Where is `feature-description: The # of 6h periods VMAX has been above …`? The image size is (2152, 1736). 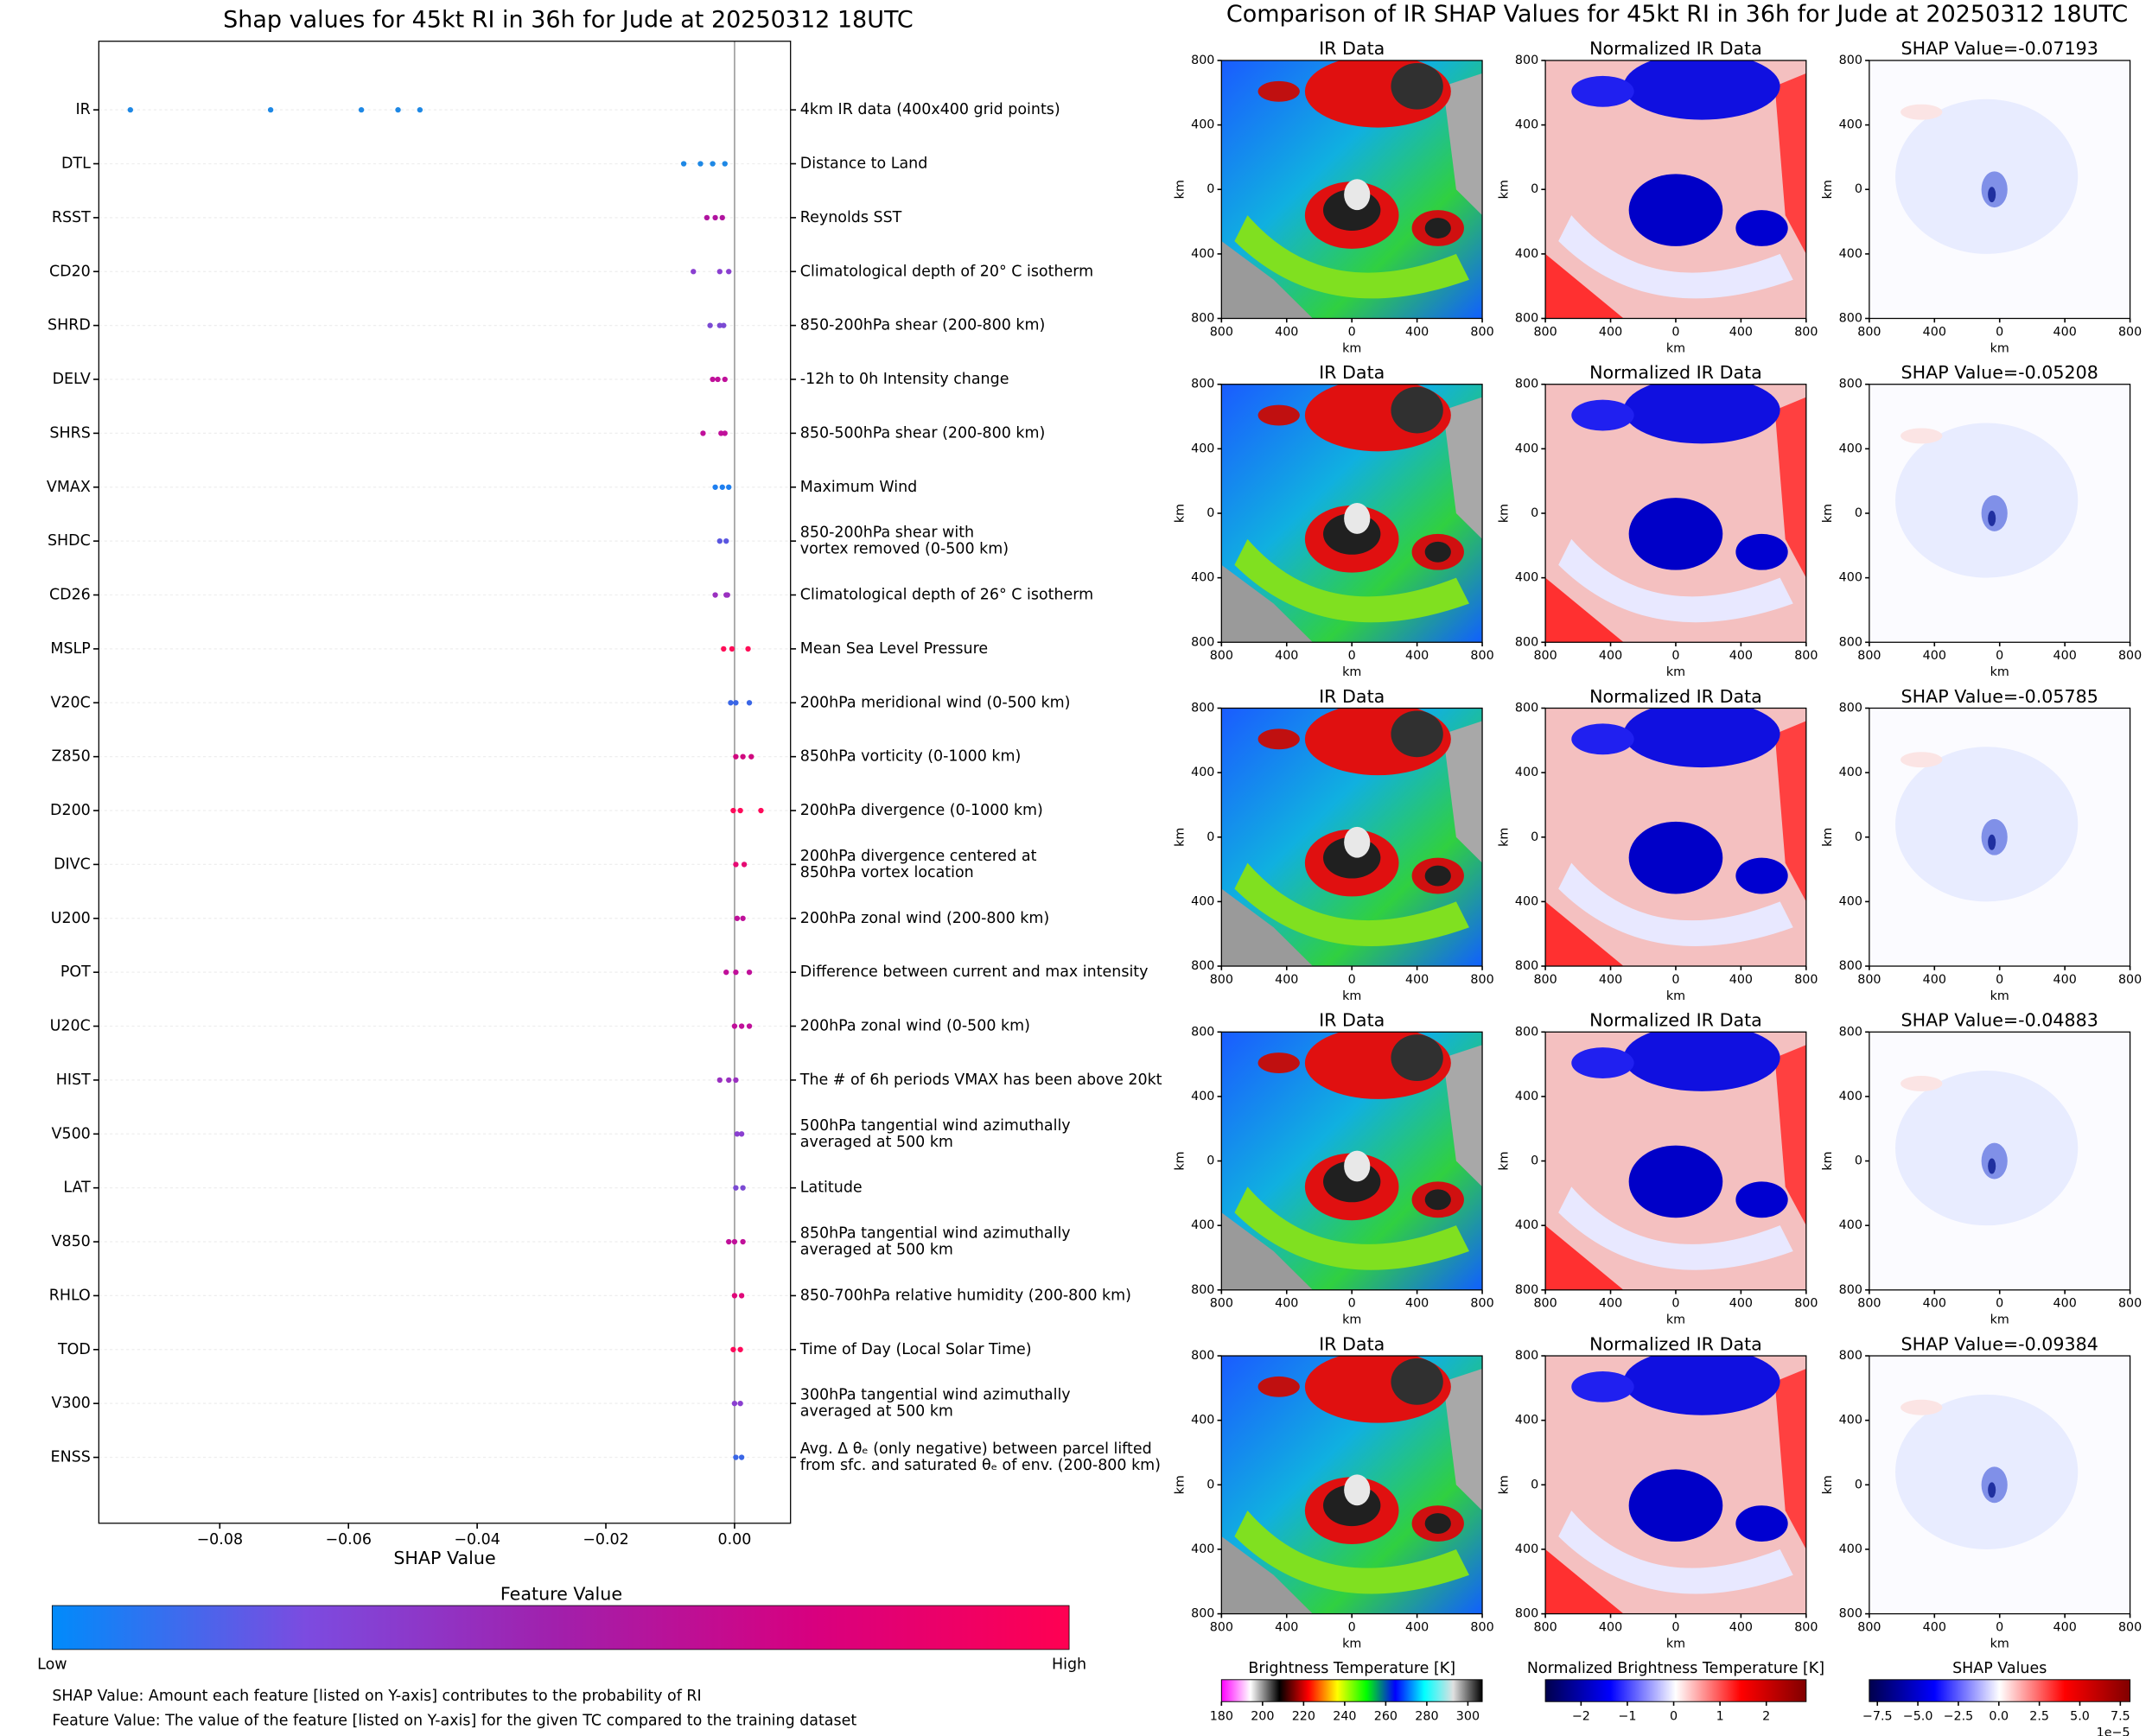 feature-description: The # of 6h periods VMAX has been above … is located at coordinates (981, 1080).